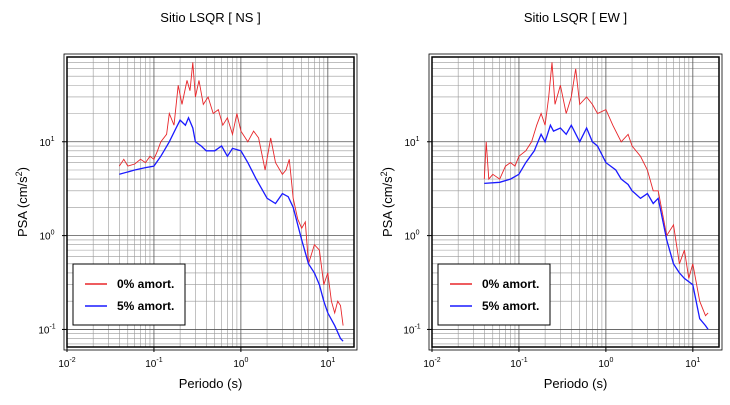  What do you see at coordinates (575, 17) in the screenshot?
I see `chart-title: Sitio LSQR [ EW ]` at bounding box center [575, 17].